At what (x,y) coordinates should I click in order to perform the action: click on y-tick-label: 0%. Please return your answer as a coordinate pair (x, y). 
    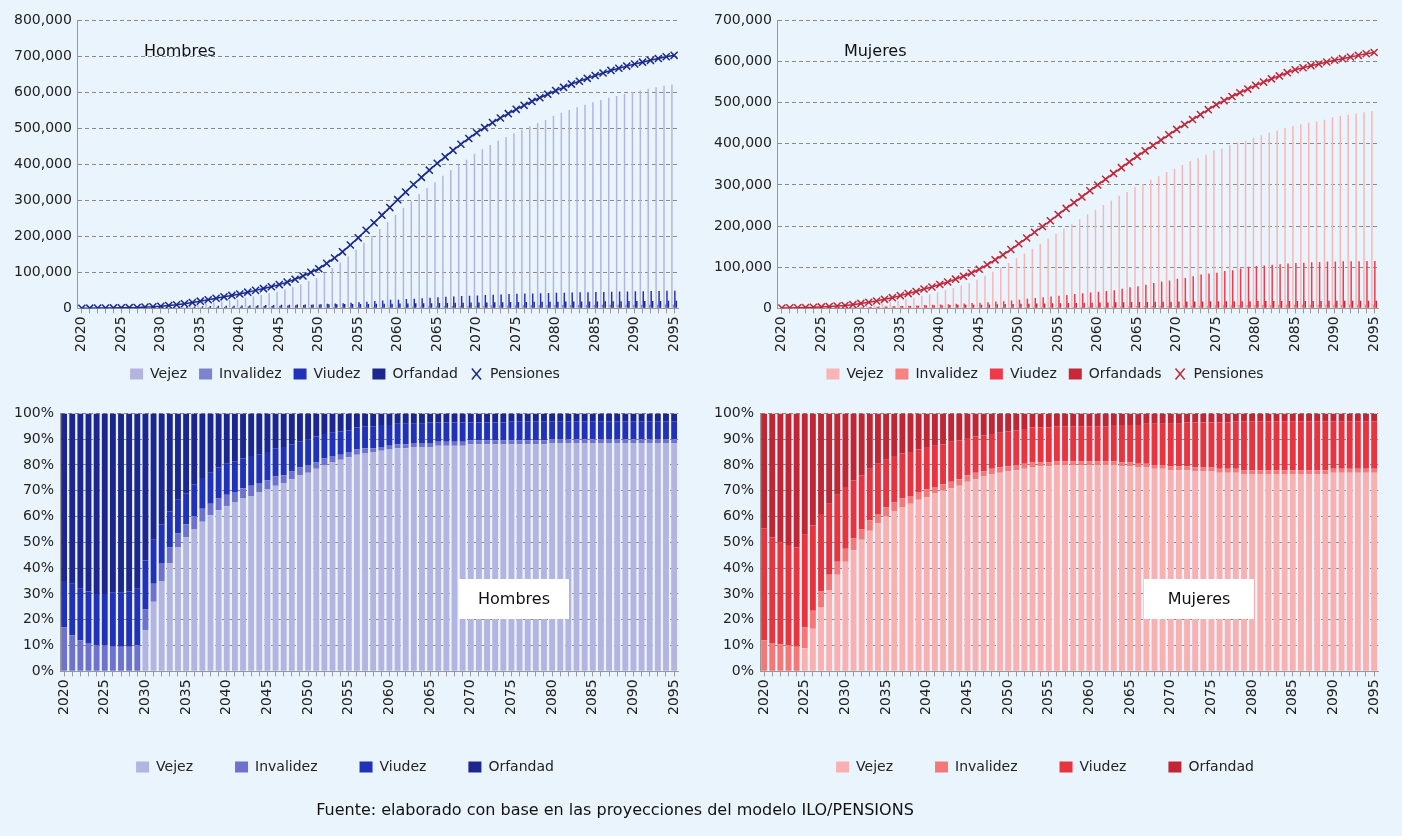
    Looking at the image, I should click on (743, 670).